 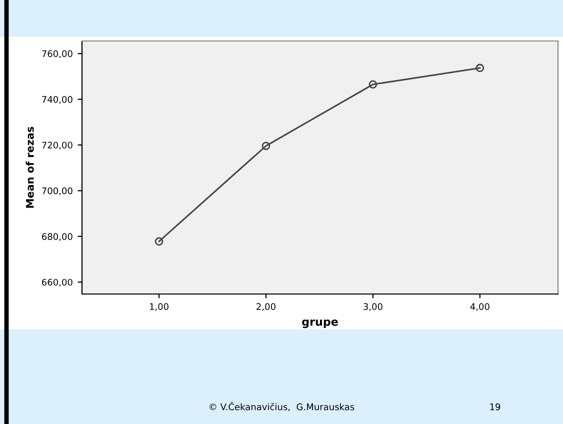 I want to click on y-tick-label: 700,00, so click(x=57, y=191).